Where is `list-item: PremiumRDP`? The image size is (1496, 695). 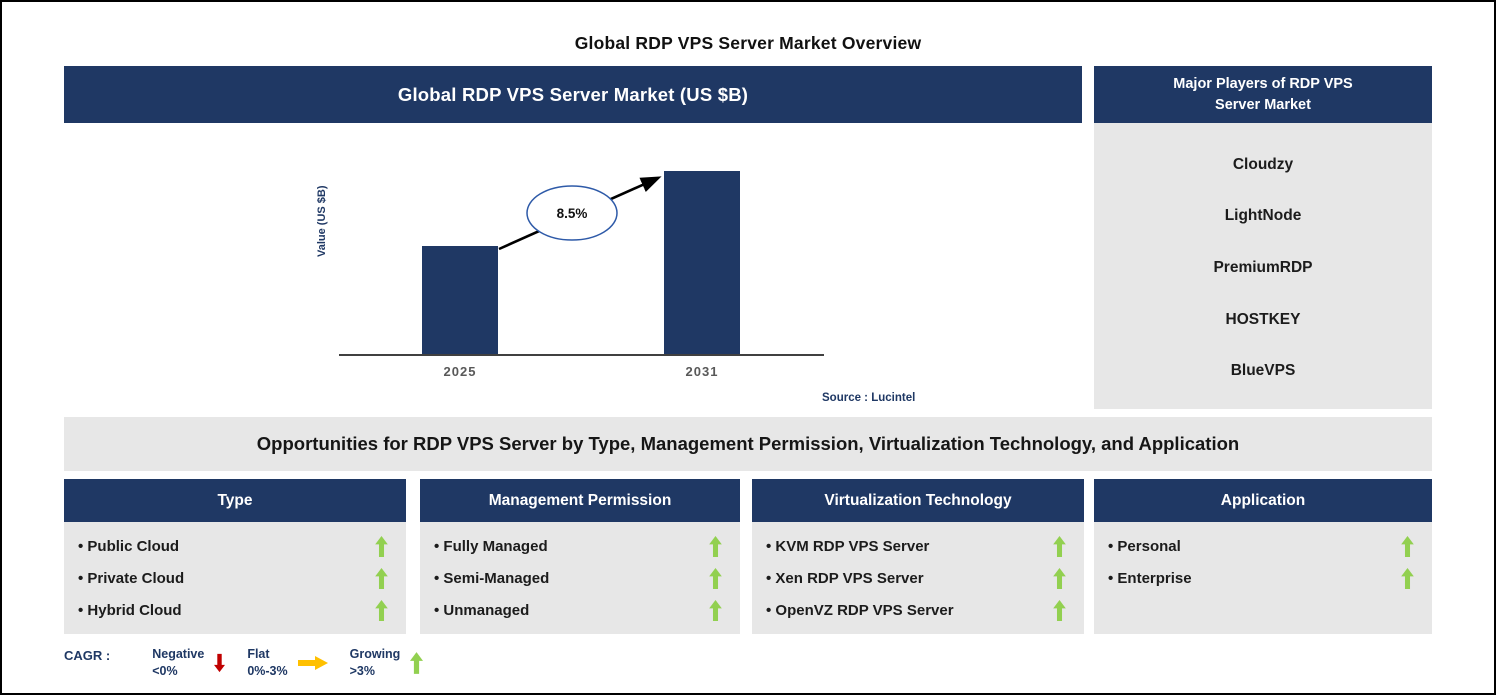
list-item: PremiumRDP is located at coordinates (1263, 267).